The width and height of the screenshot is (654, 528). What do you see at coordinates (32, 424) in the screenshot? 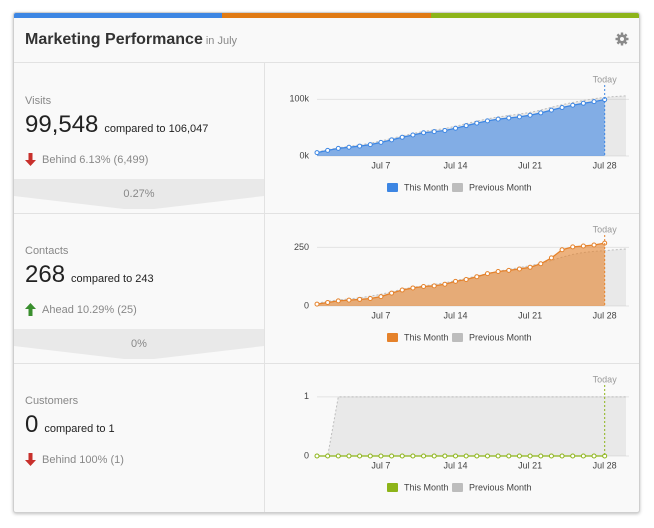
I see `metric-value: 0` at bounding box center [32, 424].